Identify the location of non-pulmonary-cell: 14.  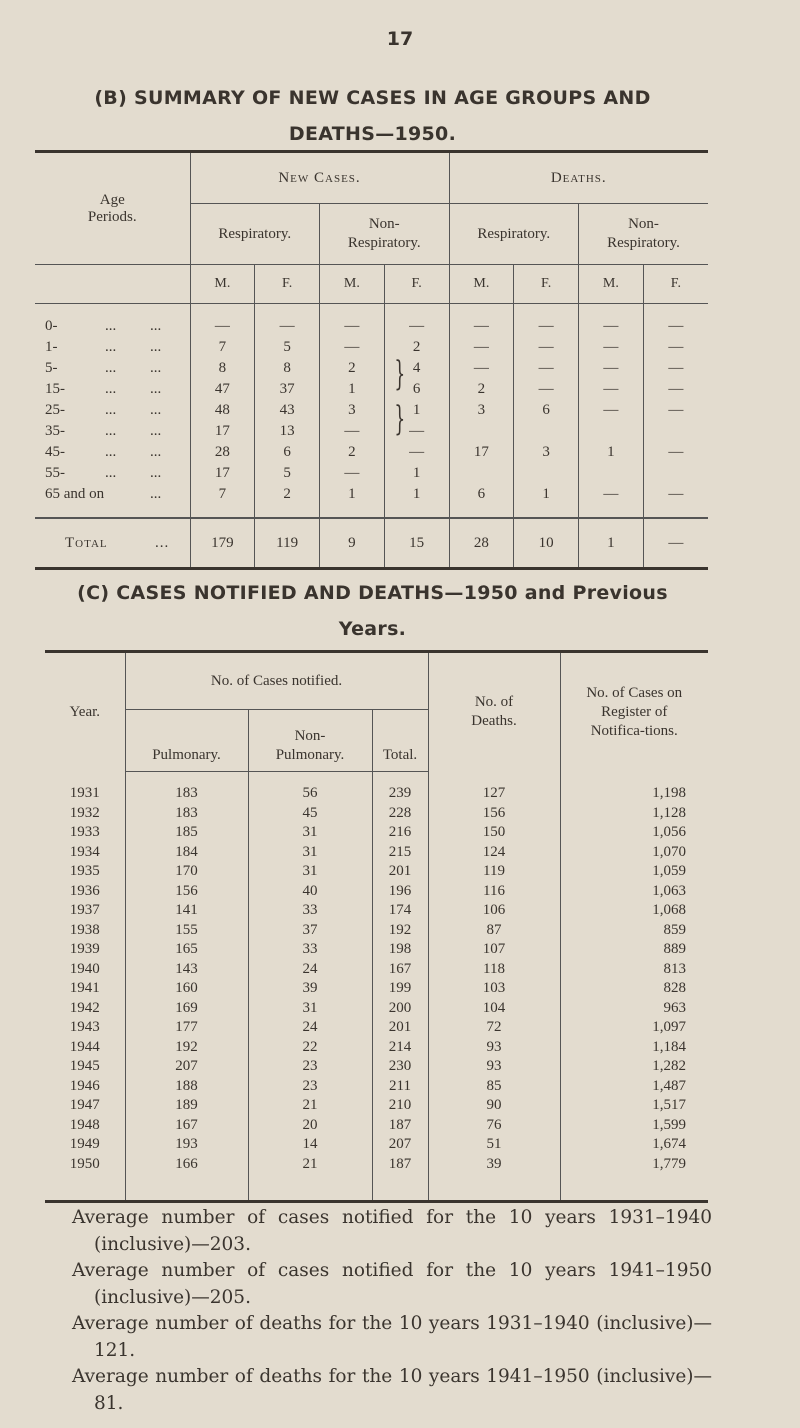
(309, 1145).